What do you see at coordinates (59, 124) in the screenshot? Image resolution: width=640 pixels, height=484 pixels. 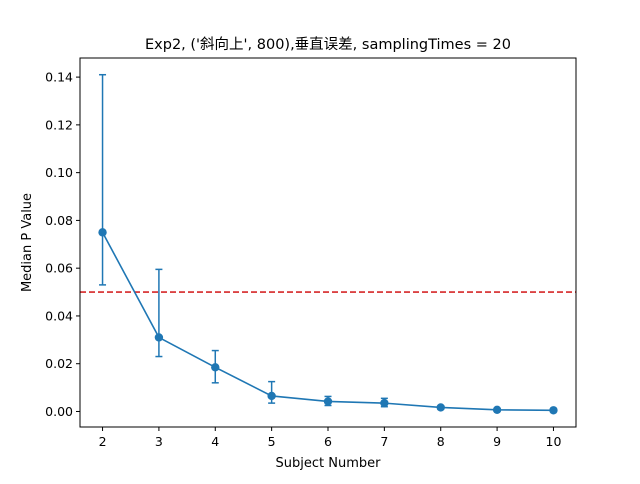 I see `y-tick-label: 0.12` at bounding box center [59, 124].